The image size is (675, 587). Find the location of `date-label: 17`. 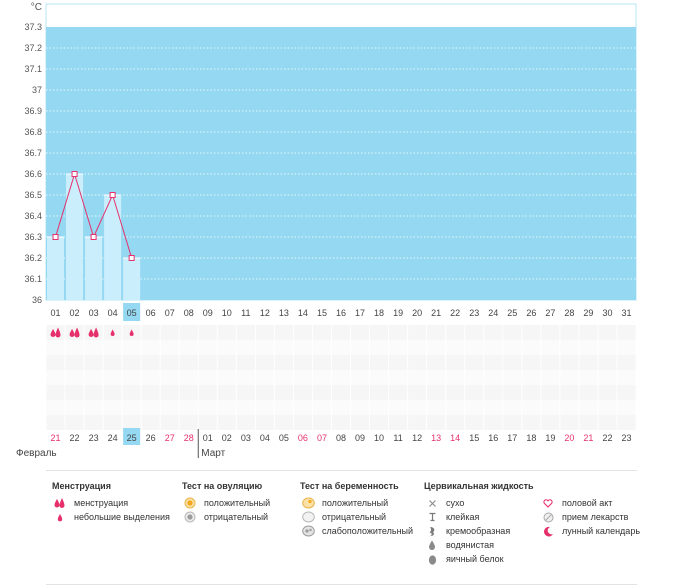

date-label: 17 is located at coordinates (512, 438).